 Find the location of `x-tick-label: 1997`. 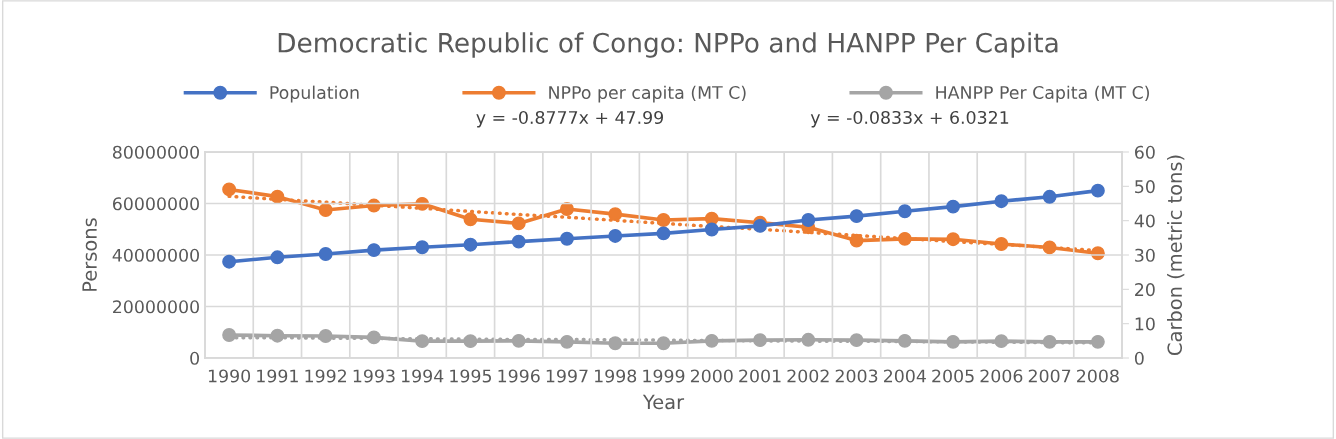

x-tick-label: 1997 is located at coordinates (567, 376).